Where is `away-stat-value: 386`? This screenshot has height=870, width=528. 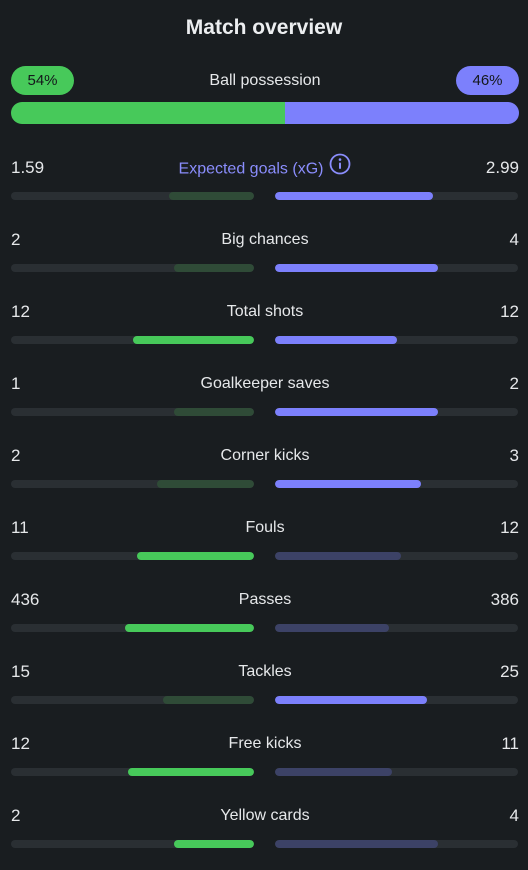
away-stat-value: 386 is located at coordinates (504, 599).